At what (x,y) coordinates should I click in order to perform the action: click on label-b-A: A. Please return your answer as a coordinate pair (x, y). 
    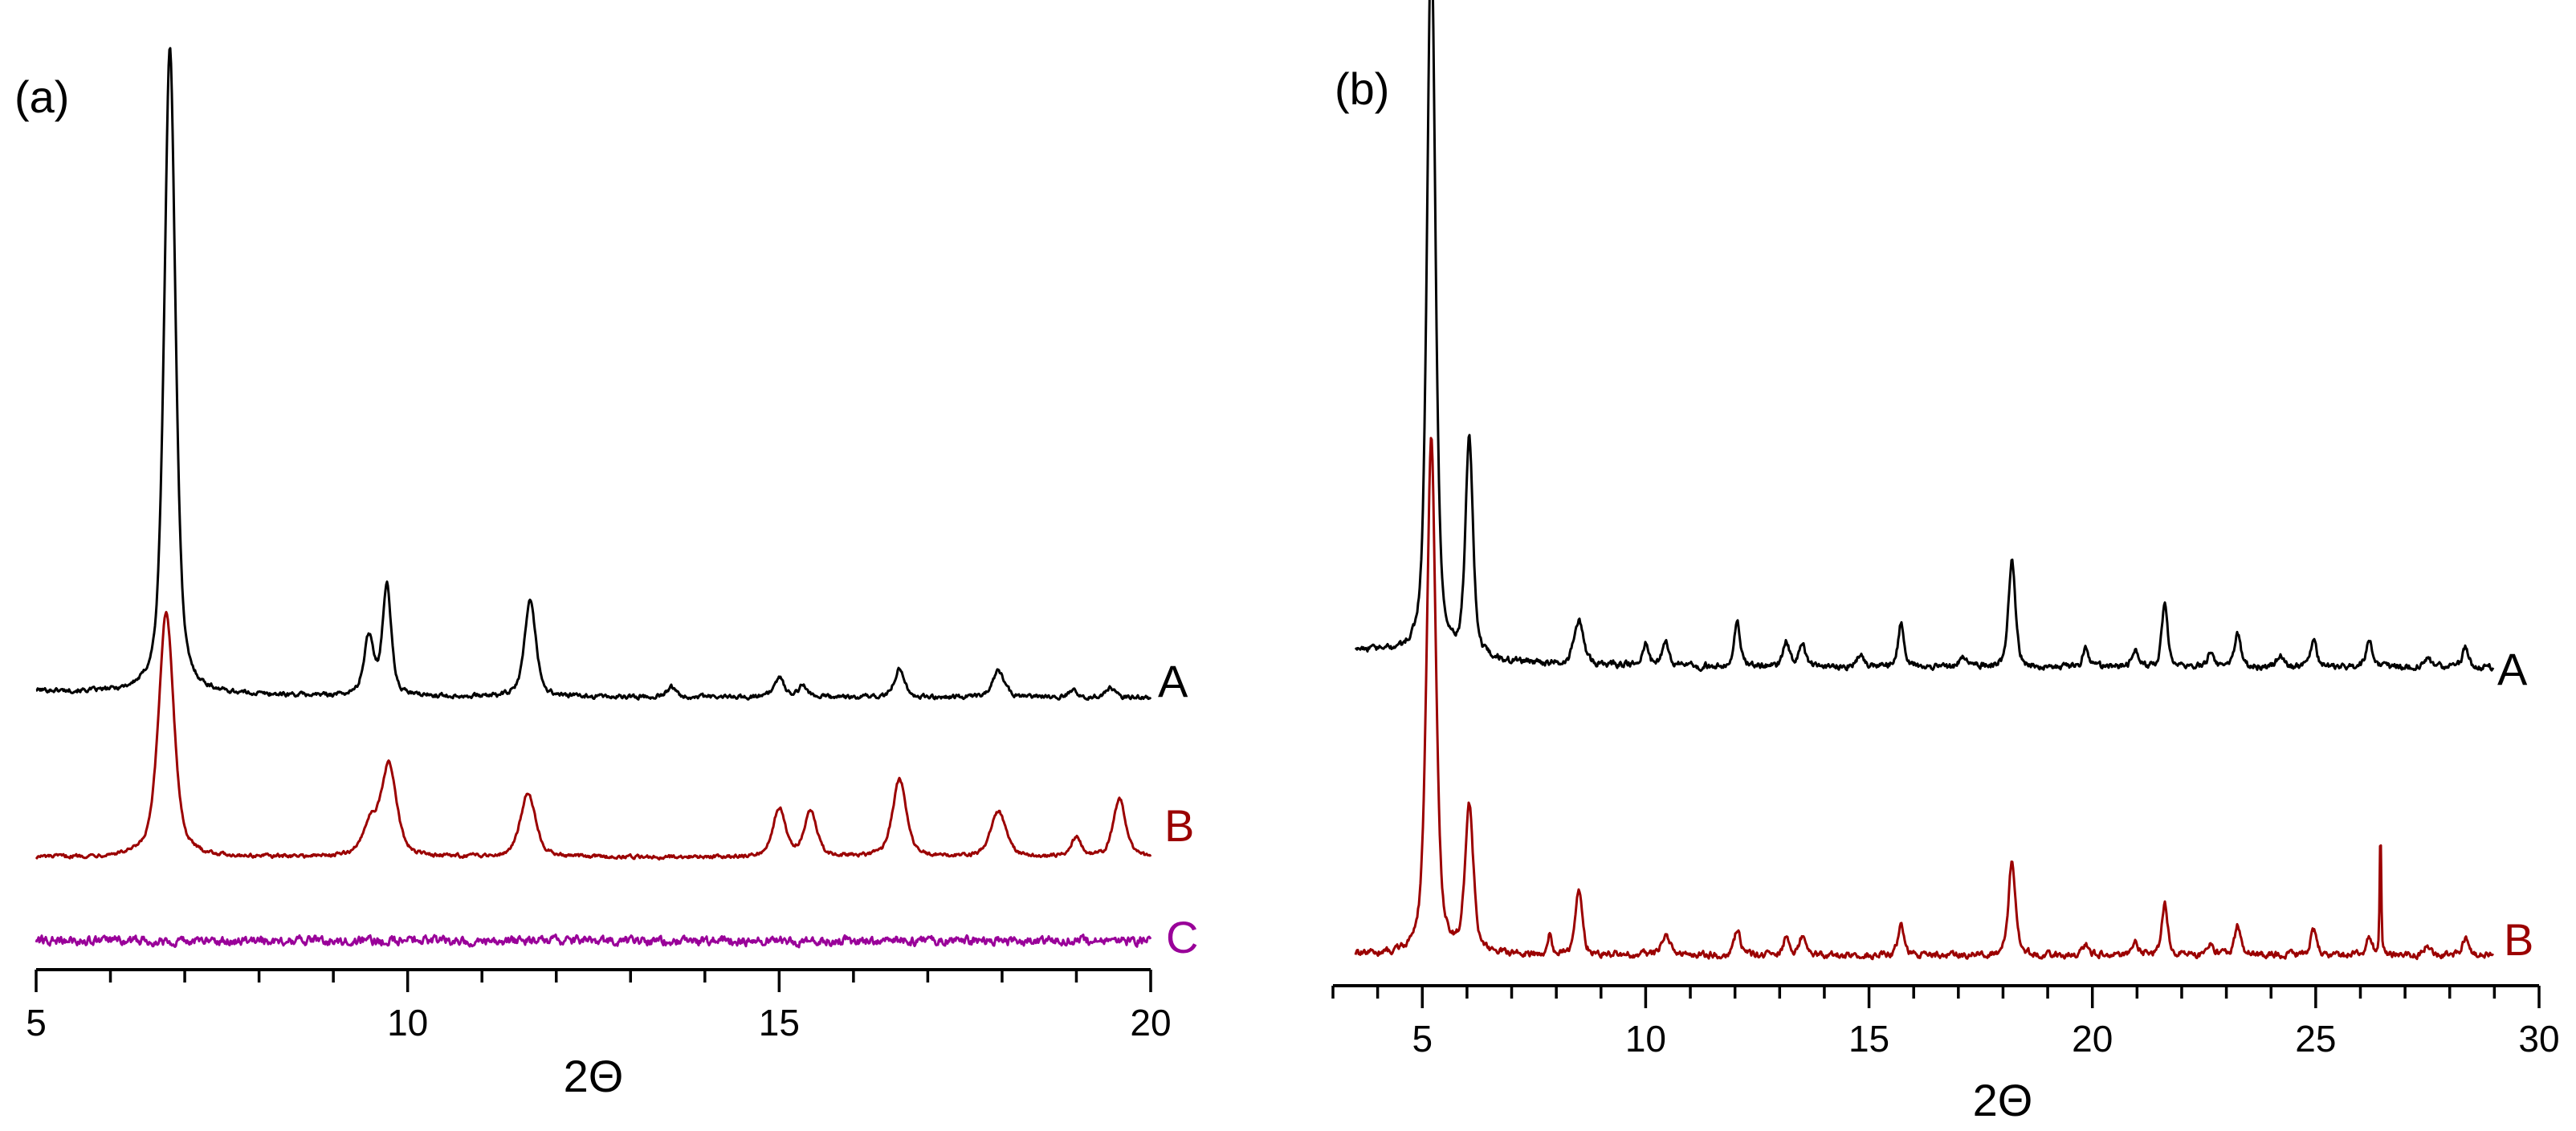
    Looking at the image, I should click on (2512, 669).